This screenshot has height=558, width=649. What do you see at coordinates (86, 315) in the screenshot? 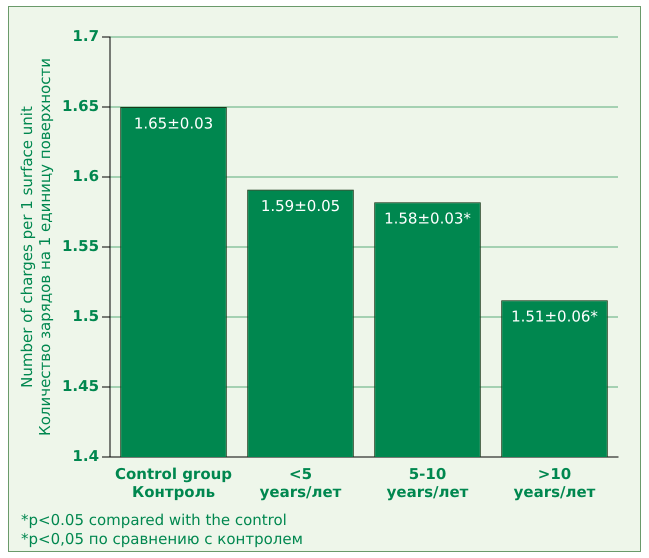
I see `y-tick-label: 1.5` at bounding box center [86, 315].